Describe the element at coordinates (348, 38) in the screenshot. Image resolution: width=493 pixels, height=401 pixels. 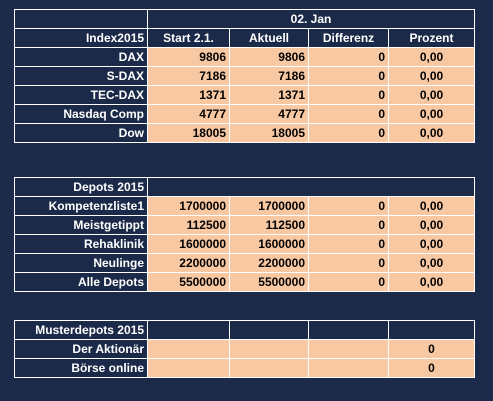
I see `header-diff: Differenz` at that location.